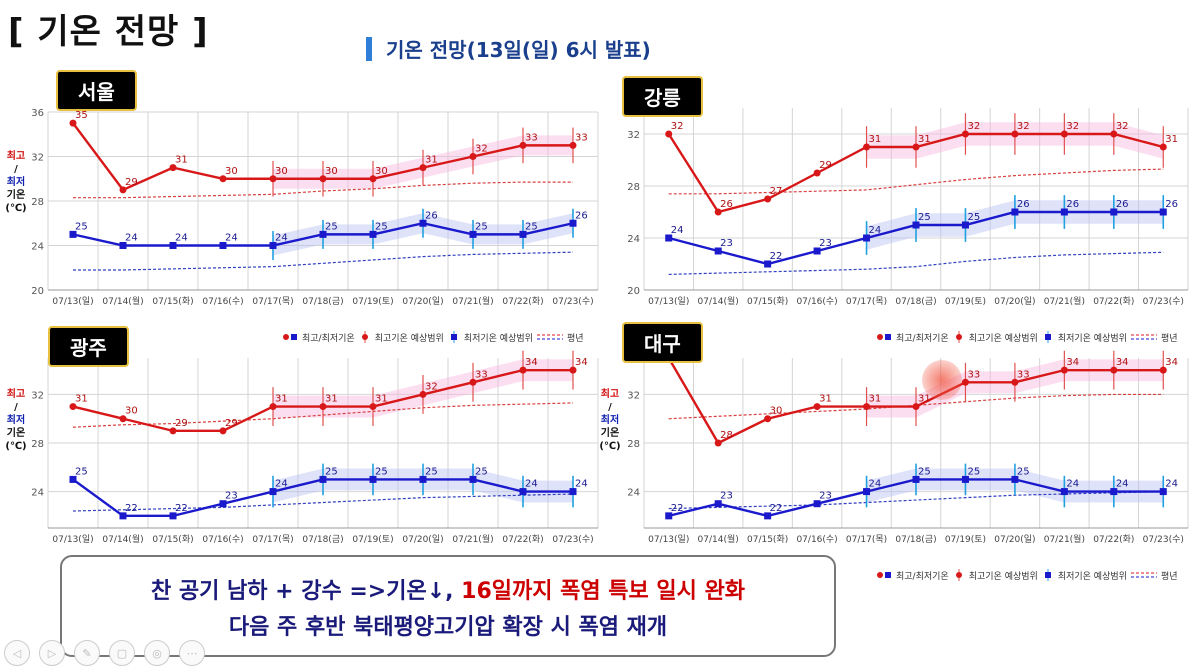  I want to click on max-temp-label: 34, so click(1171, 362).